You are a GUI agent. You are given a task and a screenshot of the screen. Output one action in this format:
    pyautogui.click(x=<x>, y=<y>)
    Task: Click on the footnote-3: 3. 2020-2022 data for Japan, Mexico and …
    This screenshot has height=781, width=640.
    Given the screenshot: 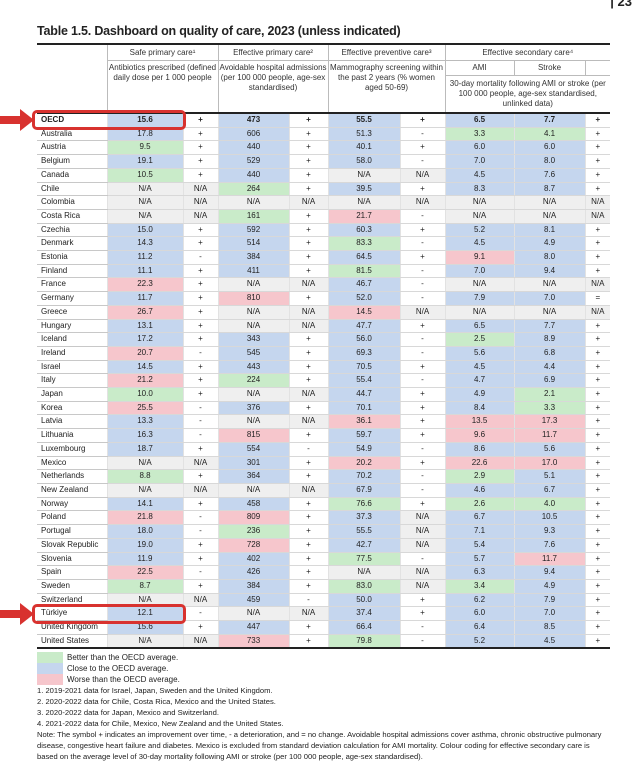 What is the action you would take?
    pyautogui.click(x=128, y=713)
    